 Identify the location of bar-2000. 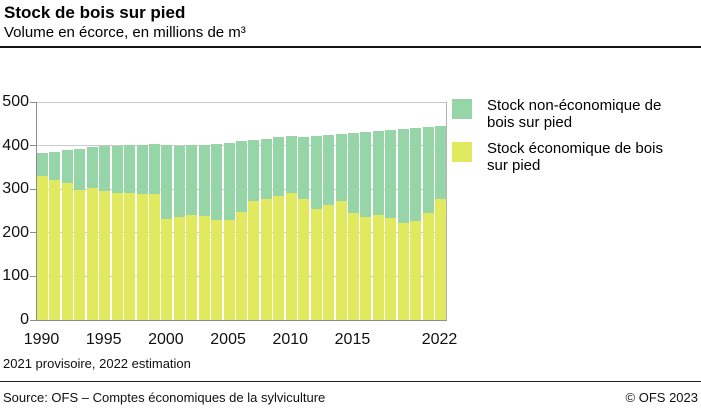
(167, 232).